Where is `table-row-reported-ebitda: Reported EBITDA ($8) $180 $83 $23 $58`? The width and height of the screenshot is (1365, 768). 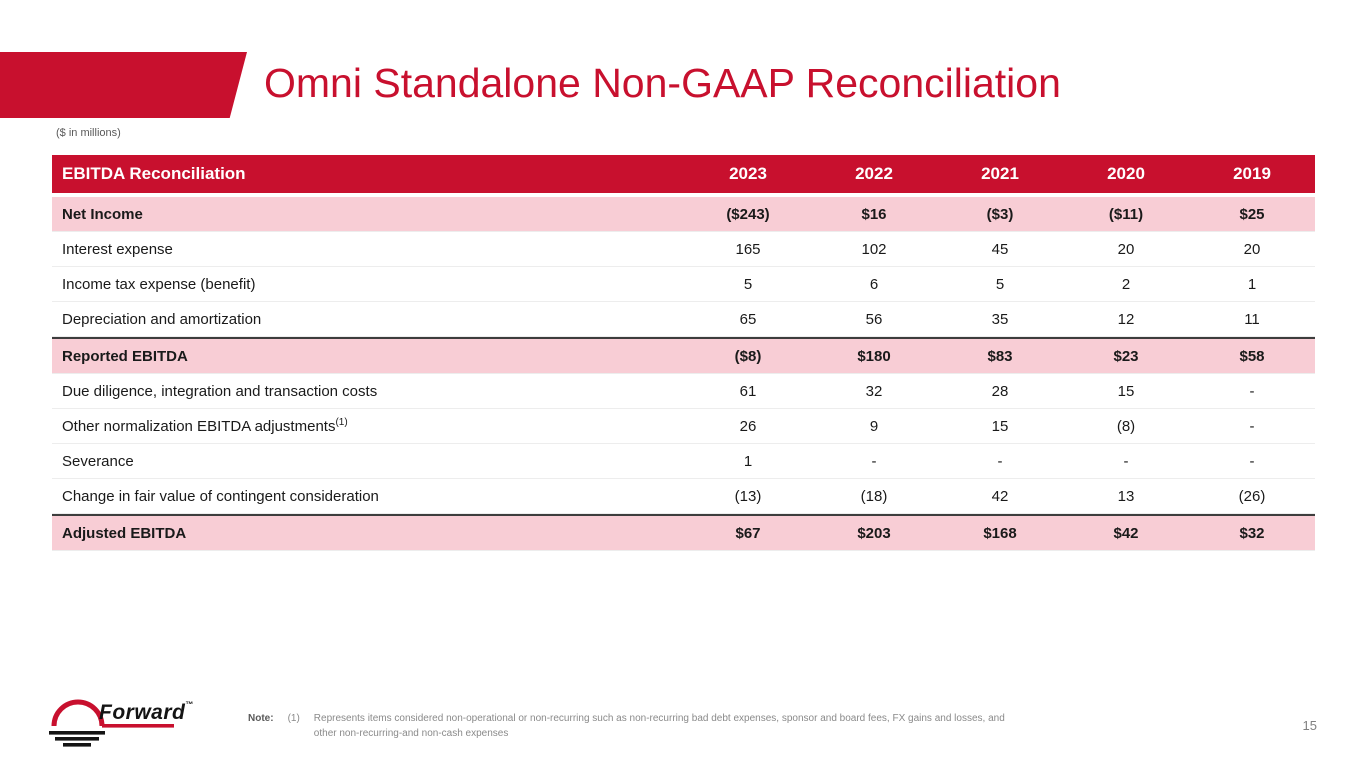
table-row-reported-ebitda: Reported EBITDA ($8) $180 $83 $23 $58 is located at coordinates (683, 355).